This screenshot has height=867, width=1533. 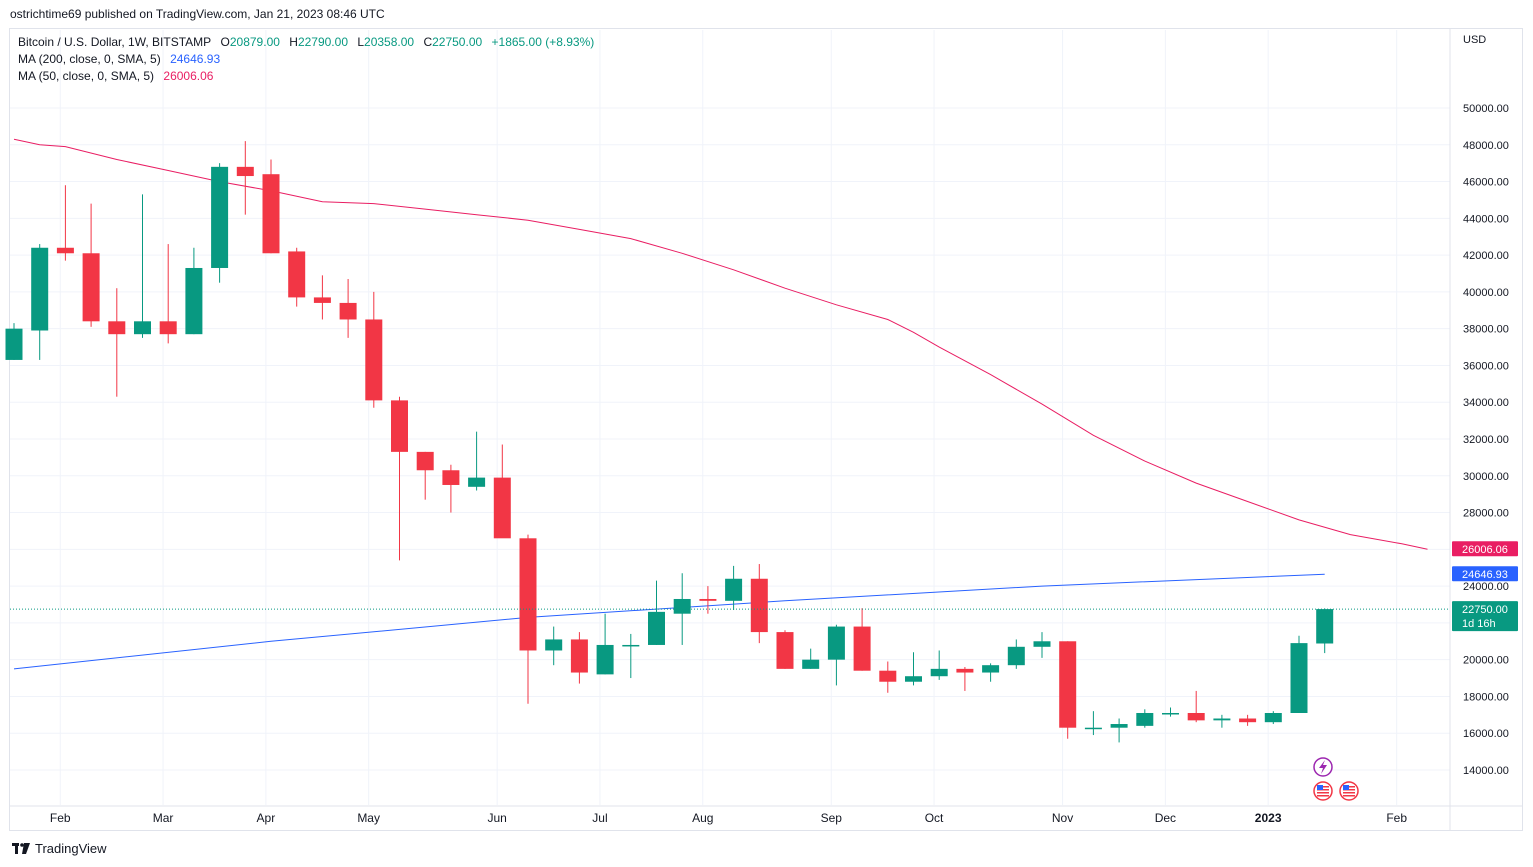 What do you see at coordinates (115, 42) in the screenshot?
I see `symbol-name: Bitcoin / U.S. Dollar, 1W, BITSTAMP` at bounding box center [115, 42].